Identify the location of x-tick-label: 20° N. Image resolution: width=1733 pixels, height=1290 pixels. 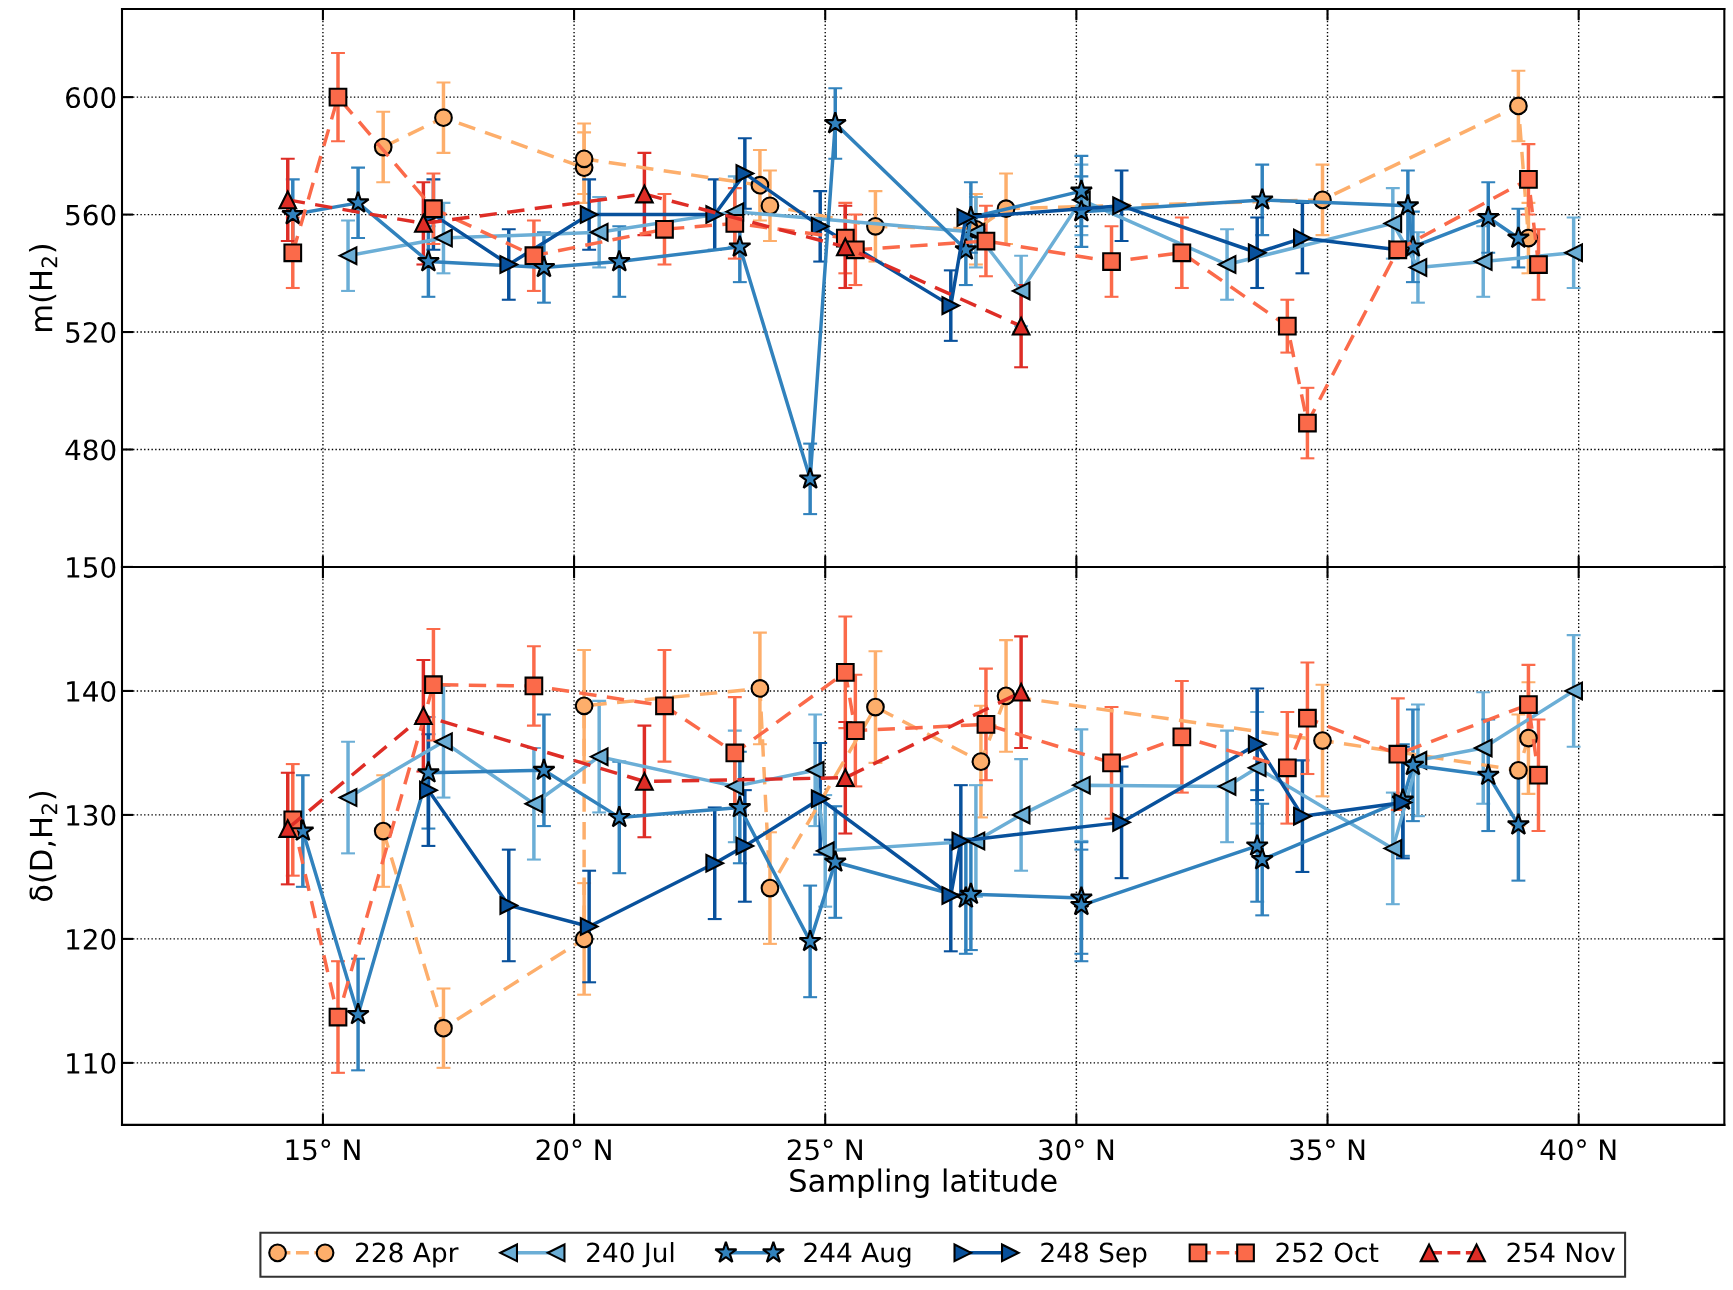
(573, 1150).